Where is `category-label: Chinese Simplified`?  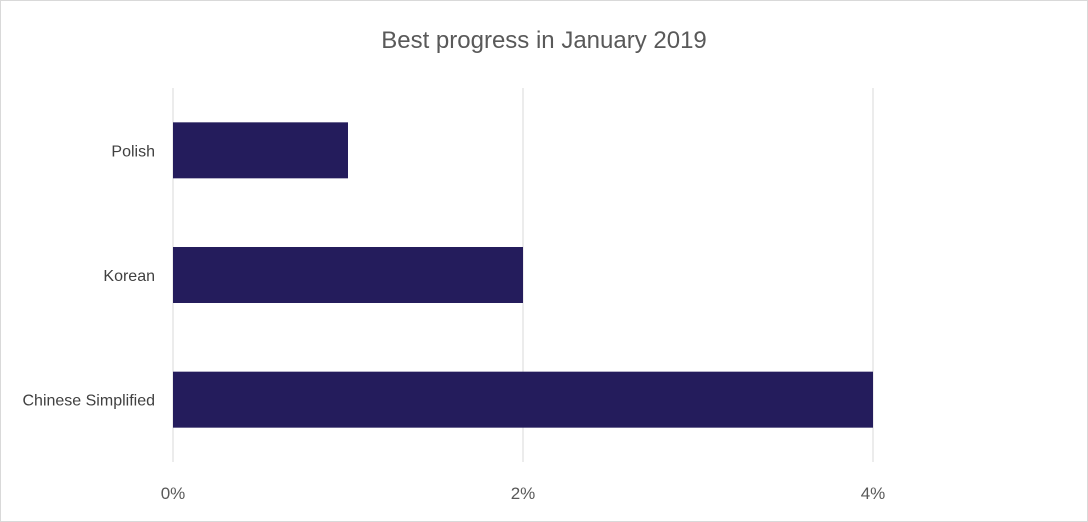 category-label: Chinese Simplified is located at coordinates (88, 401).